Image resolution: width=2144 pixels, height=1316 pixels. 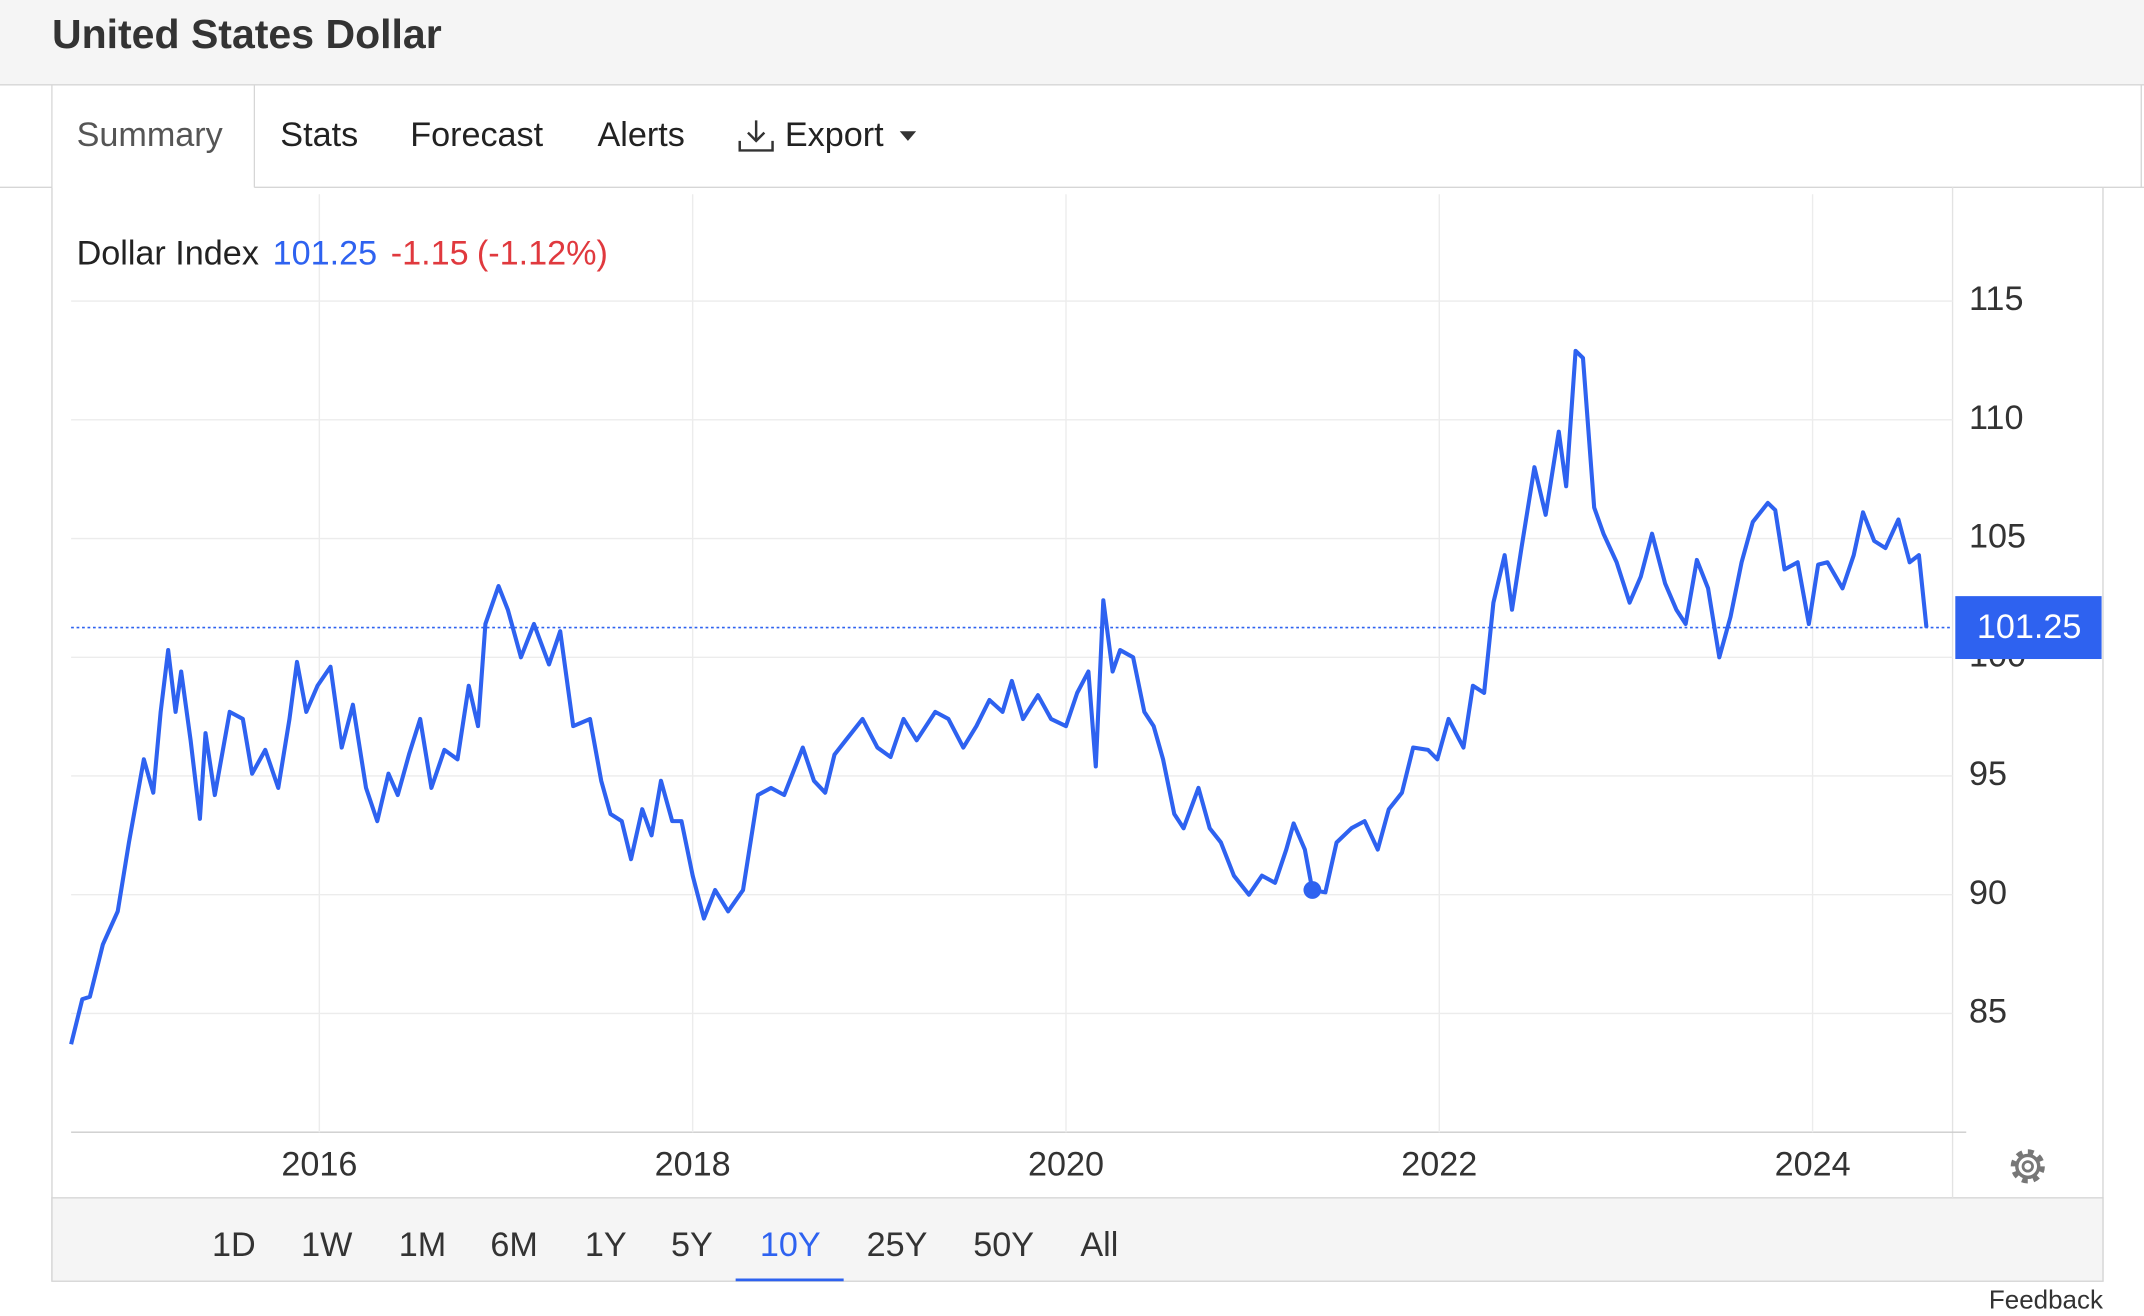 I want to click on x-tick-label: 2022, so click(x=1439, y=1164).